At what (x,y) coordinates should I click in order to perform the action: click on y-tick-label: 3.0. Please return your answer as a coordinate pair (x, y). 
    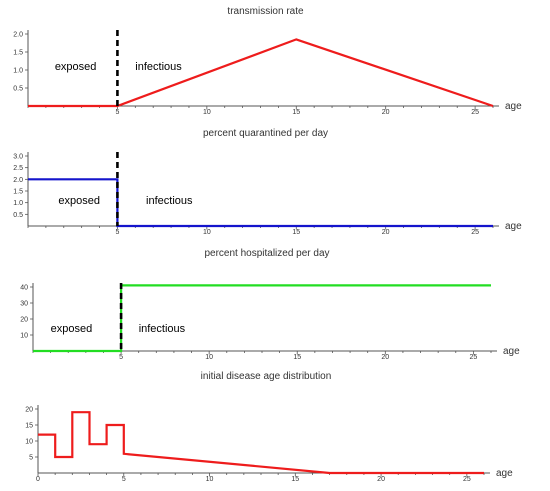
    Looking at the image, I should click on (18, 157).